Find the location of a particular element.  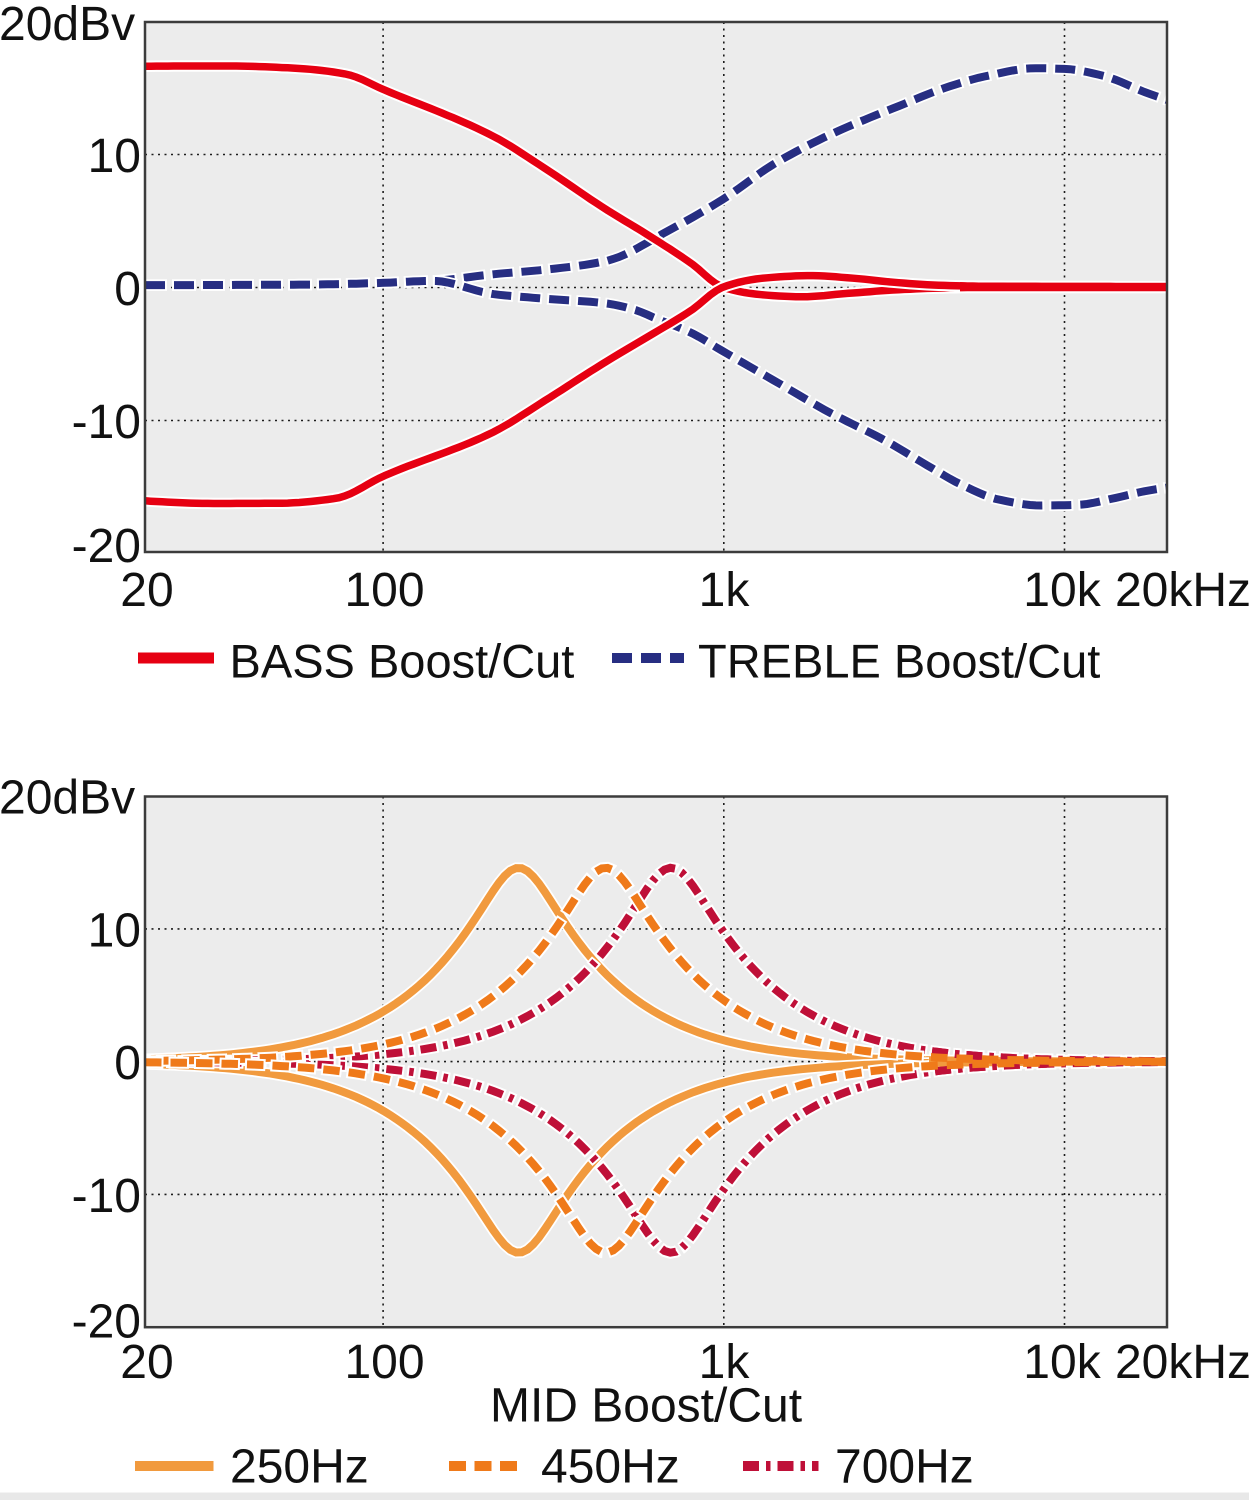

svg-text: BASS Boost/Cut is located at coordinates (402, 661).